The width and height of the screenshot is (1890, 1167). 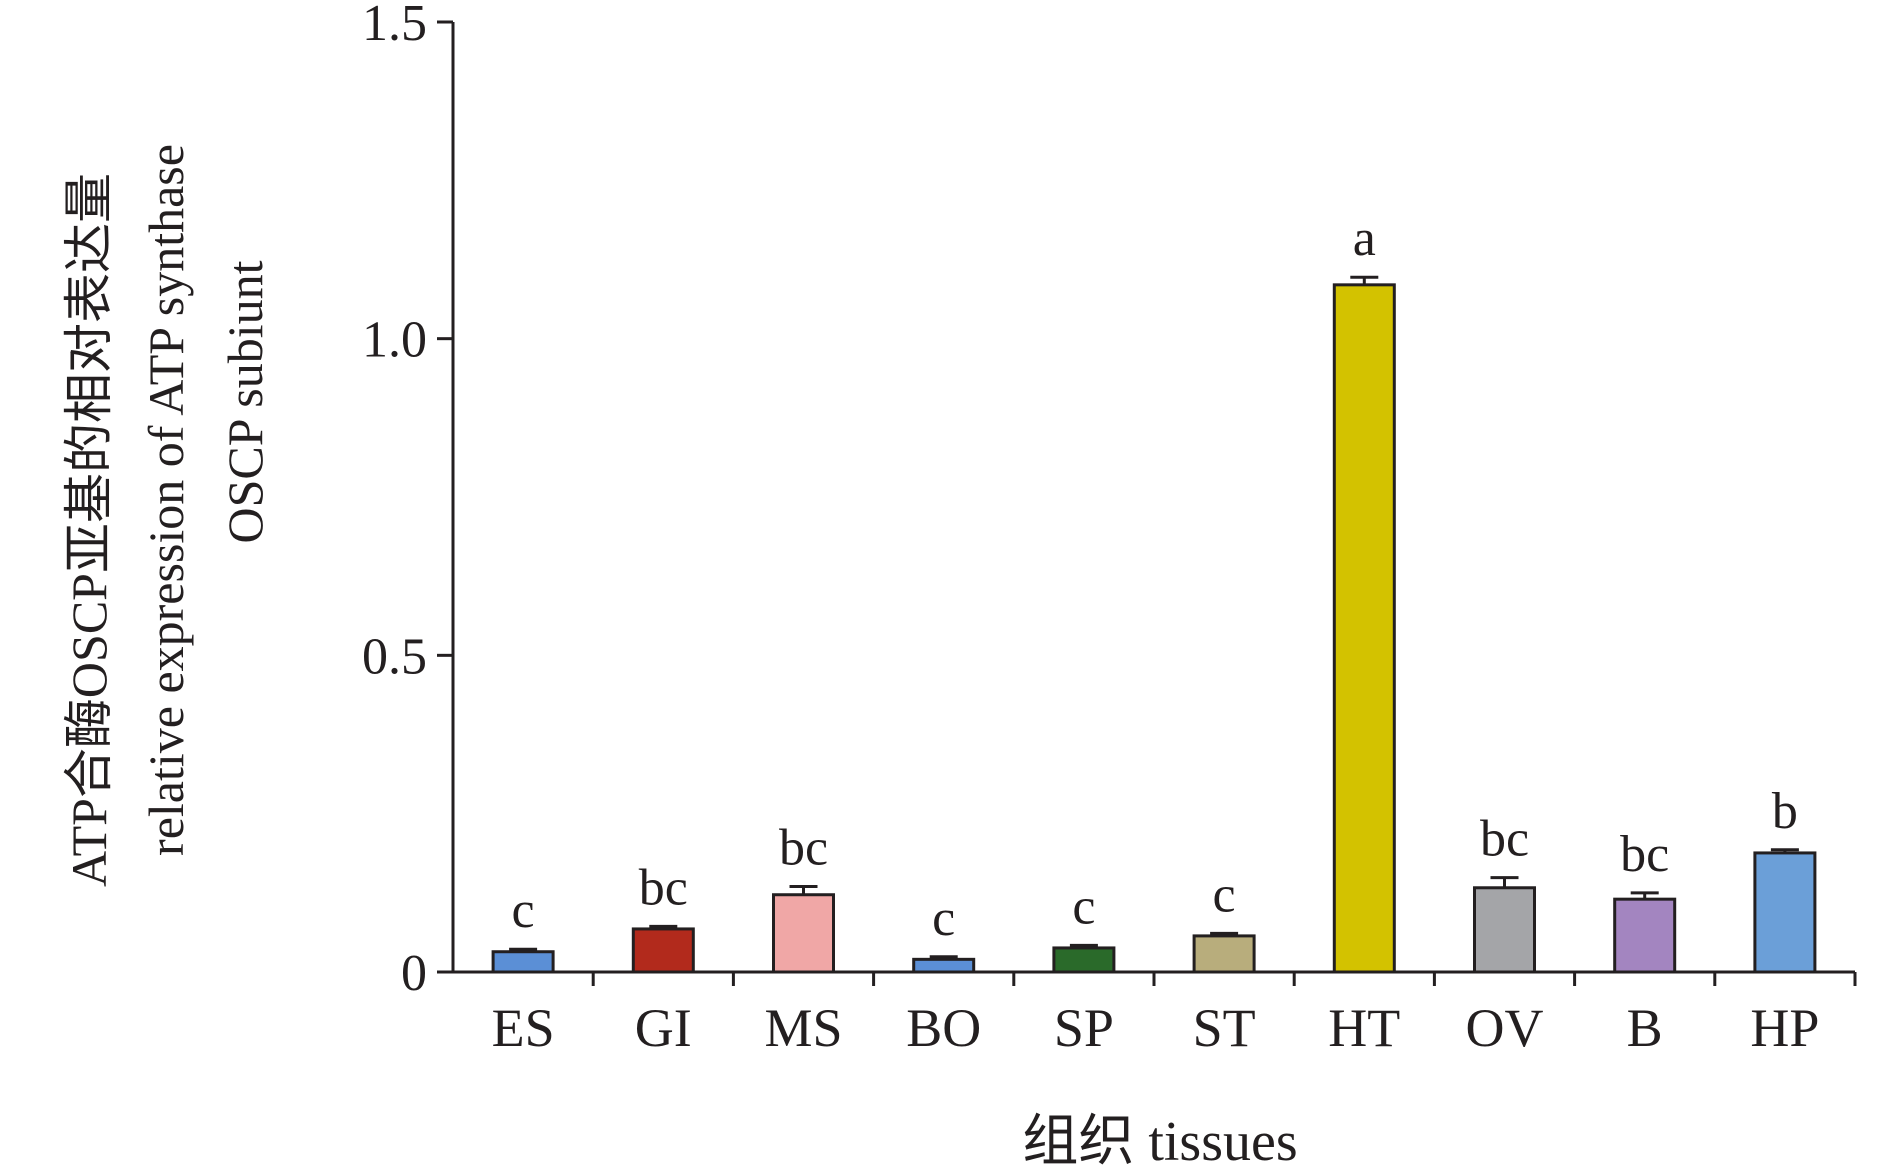 What do you see at coordinates (1159, 1139) in the screenshot?
I see `x-axis-title: 组织 tissues` at bounding box center [1159, 1139].